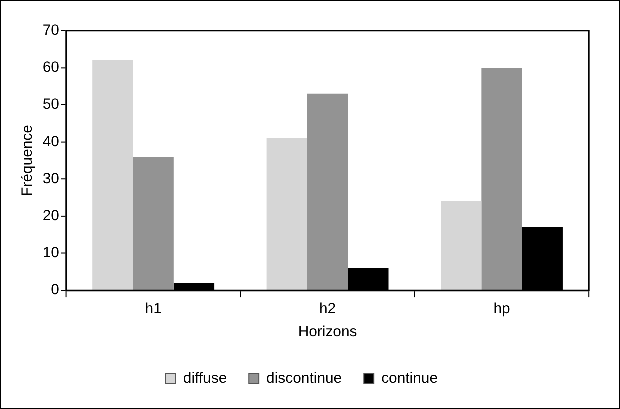 Image resolution: width=620 pixels, height=409 pixels. I want to click on legend-label: diffuse, so click(205, 378).